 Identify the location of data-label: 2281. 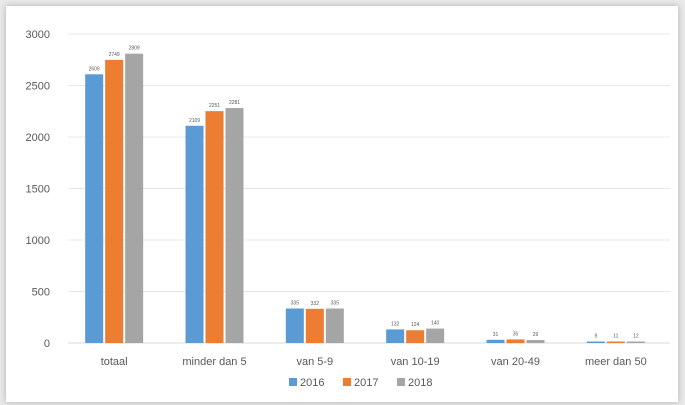
(234, 103).